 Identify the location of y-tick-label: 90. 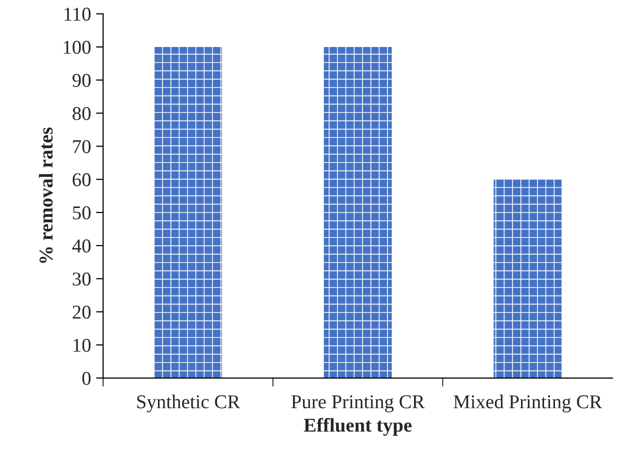
(81, 80).